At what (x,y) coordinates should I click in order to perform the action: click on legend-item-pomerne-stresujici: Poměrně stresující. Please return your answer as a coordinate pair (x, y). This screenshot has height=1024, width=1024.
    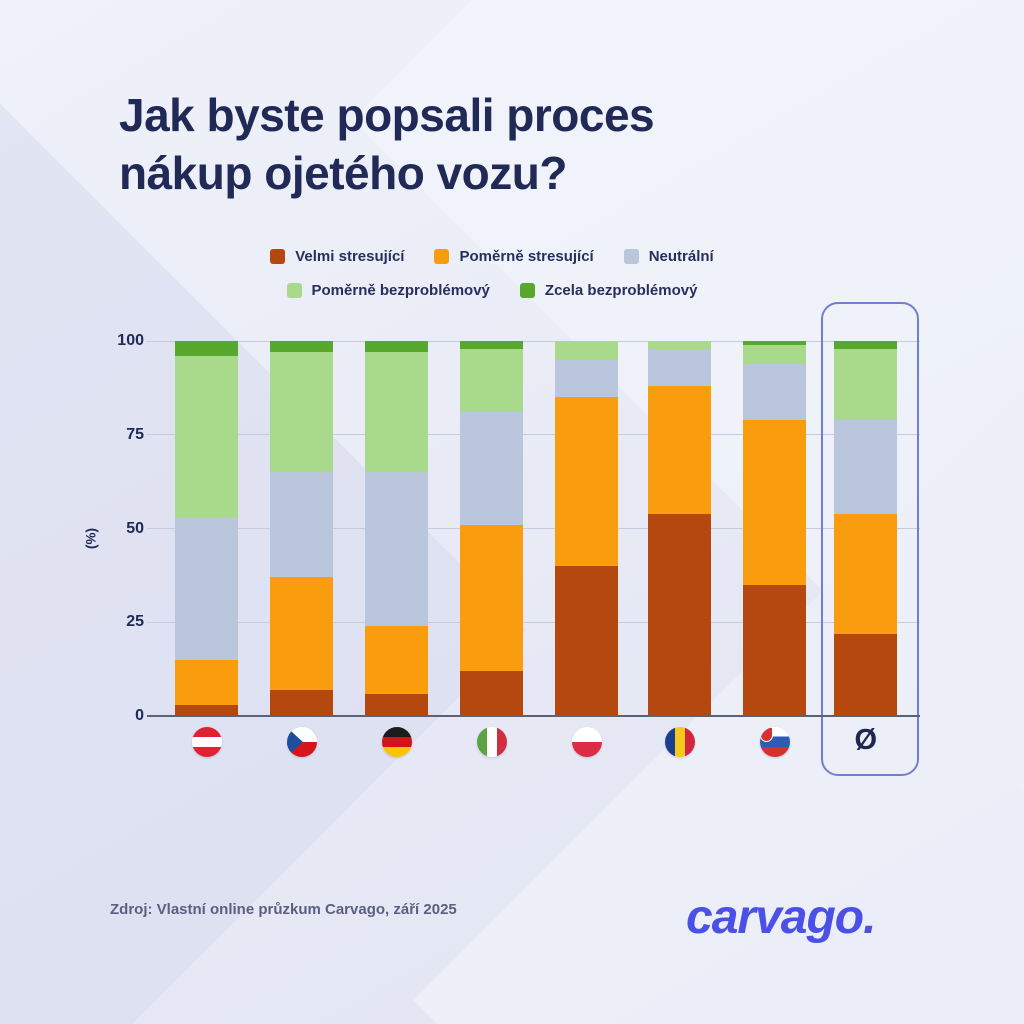
    Looking at the image, I should click on (514, 256).